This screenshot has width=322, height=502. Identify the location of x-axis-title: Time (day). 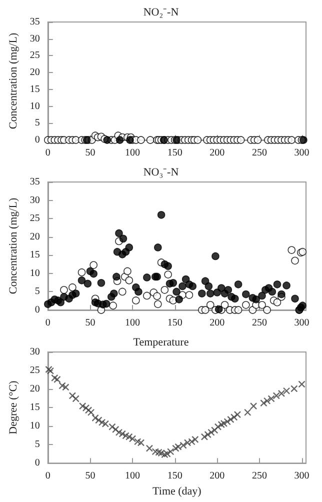
(177, 492).